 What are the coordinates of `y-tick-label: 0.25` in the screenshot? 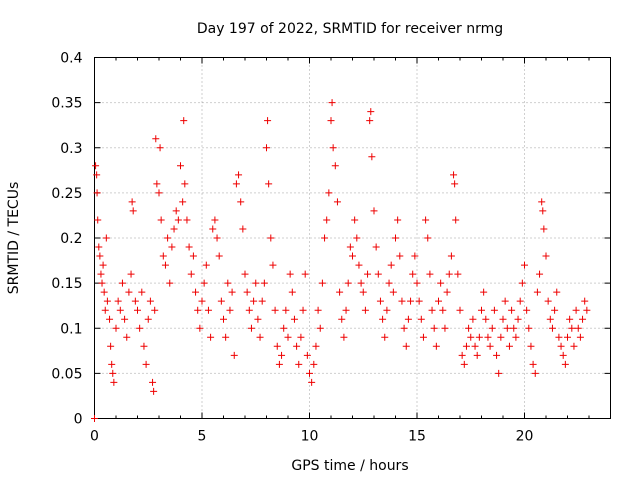 It's located at (66, 194).